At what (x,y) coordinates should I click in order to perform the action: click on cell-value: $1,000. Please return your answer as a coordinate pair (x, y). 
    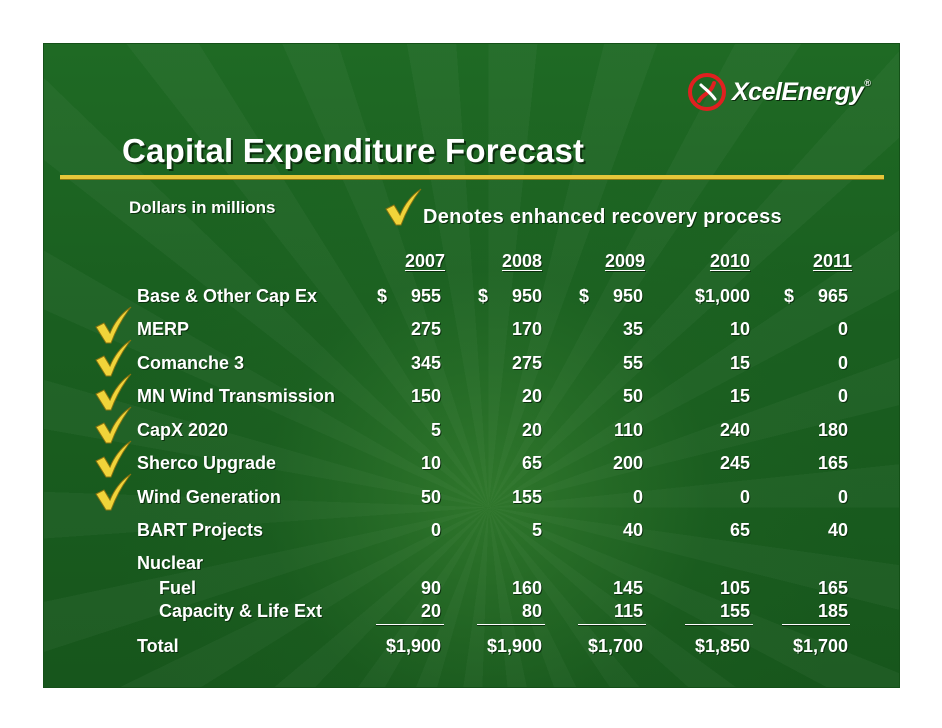
    Looking at the image, I should click on (722, 296).